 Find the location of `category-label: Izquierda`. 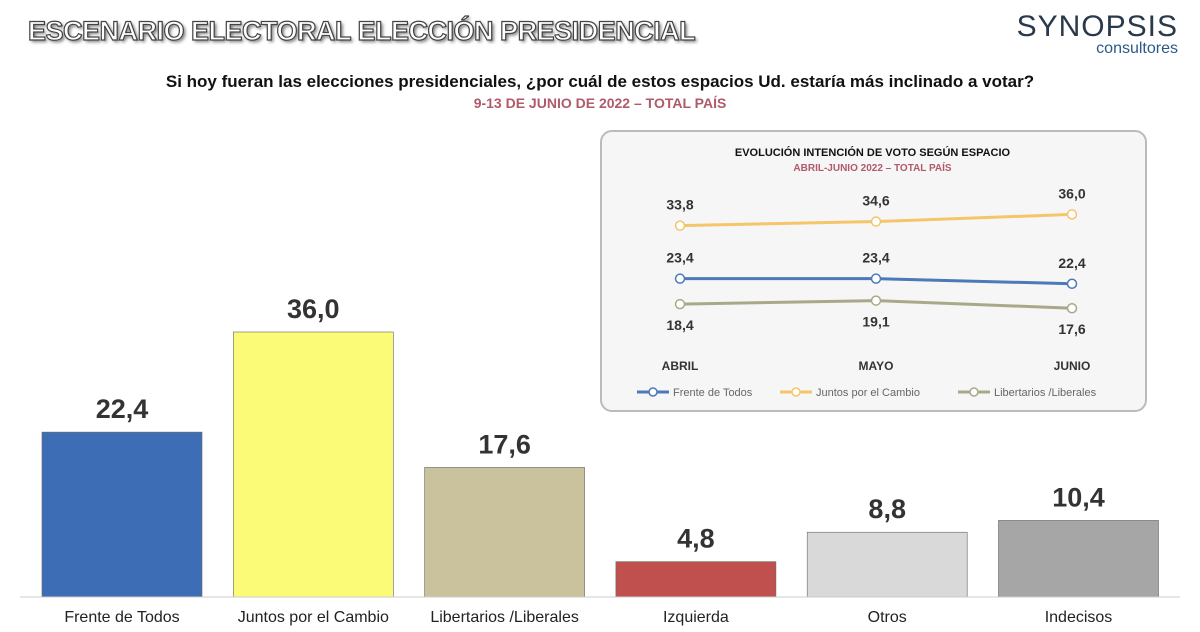

category-label: Izquierda is located at coordinates (696, 617).